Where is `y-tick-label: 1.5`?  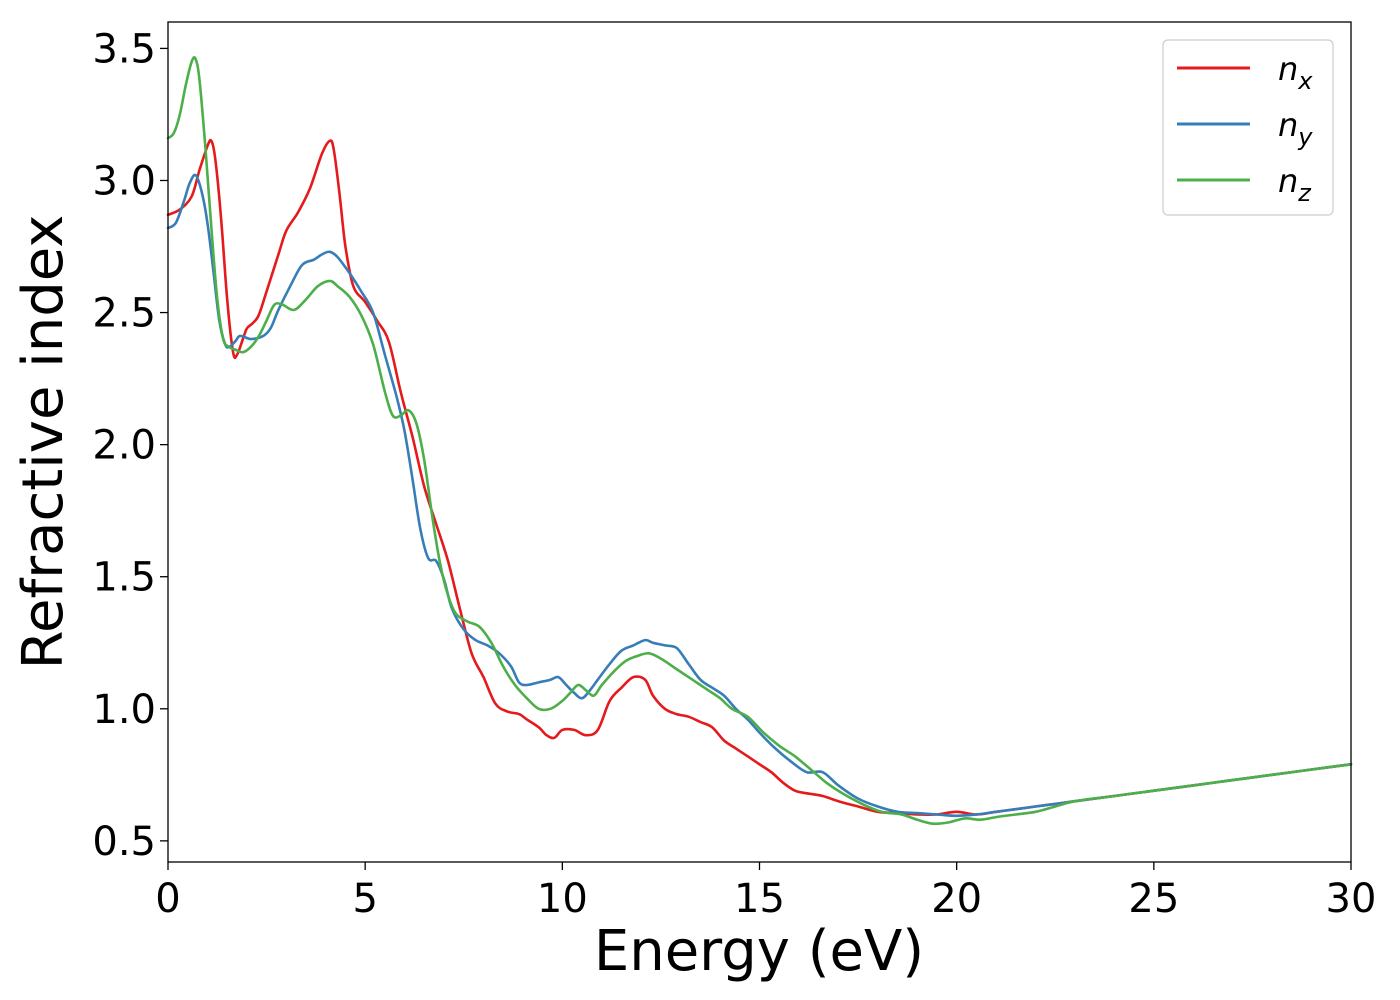 y-tick-label: 1.5 is located at coordinates (124, 578).